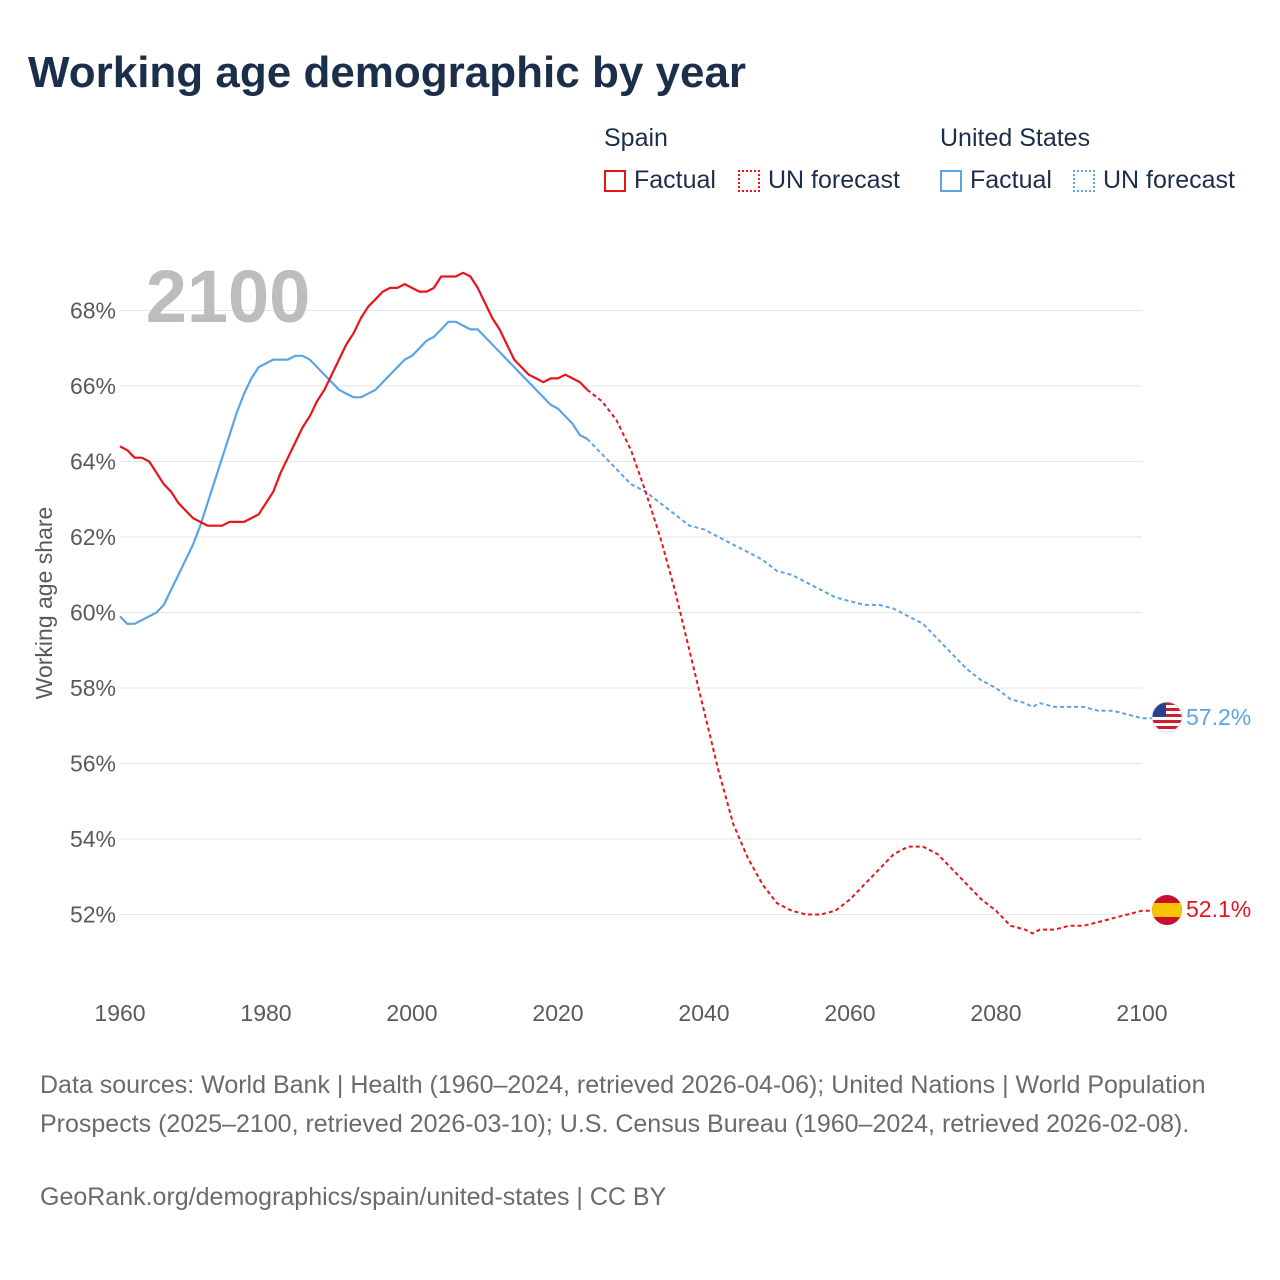 The image size is (1280, 1280). Describe the element at coordinates (387, 72) in the screenshot. I see `chart-title: Working age demographic by year` at that location.